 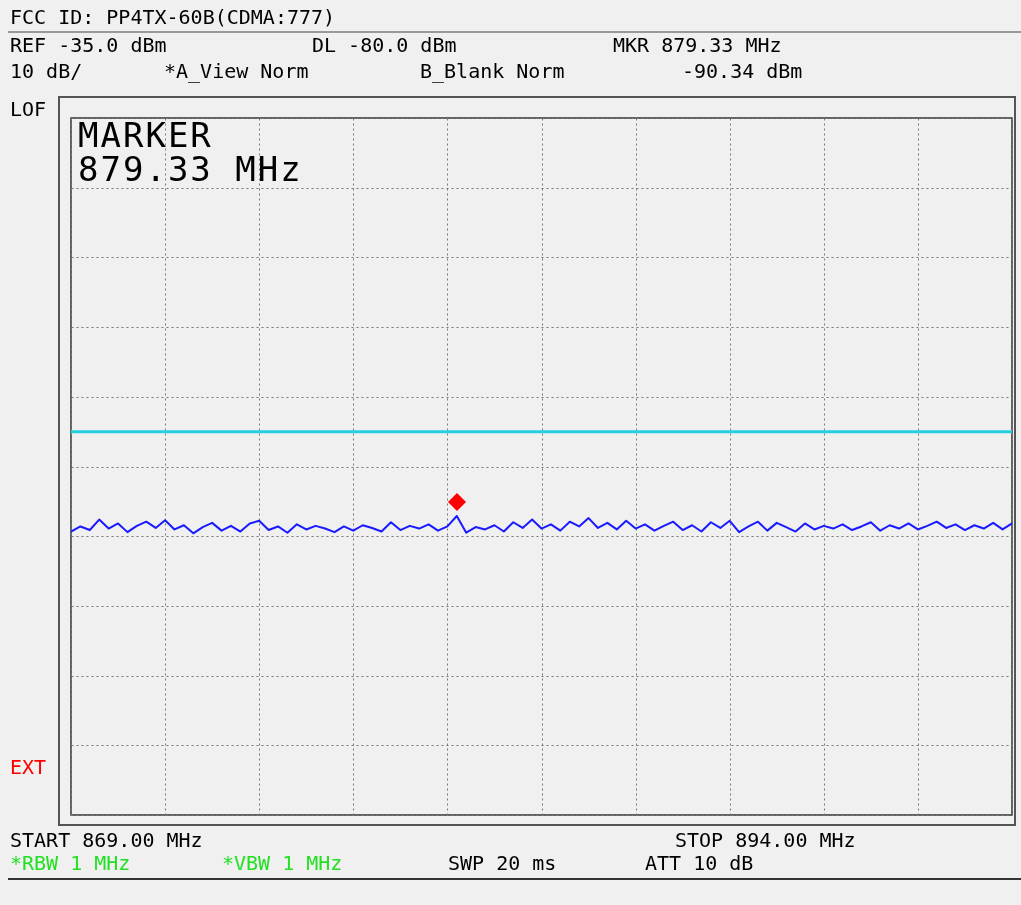 What do you see at coordinates (765, 840) in the screenshot?
I see `text: STOP 894.00 MHz` at bounding box center [765, 840].